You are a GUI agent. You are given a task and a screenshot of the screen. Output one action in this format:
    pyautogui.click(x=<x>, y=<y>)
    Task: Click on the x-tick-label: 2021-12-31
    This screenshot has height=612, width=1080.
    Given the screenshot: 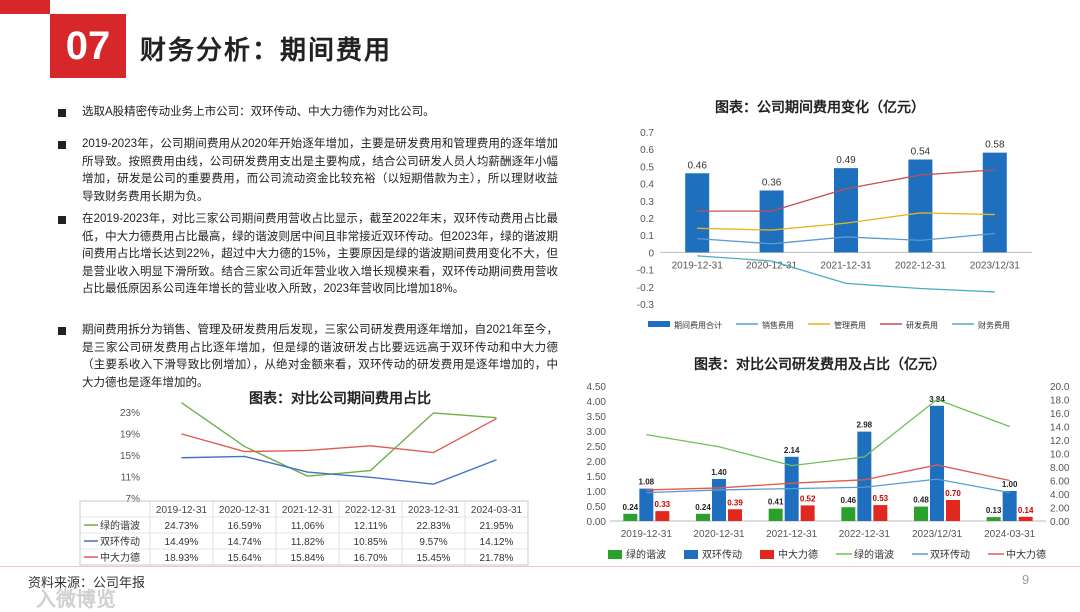 What is the action you would take?
    pyautogui.click(x=792, y=534)
    